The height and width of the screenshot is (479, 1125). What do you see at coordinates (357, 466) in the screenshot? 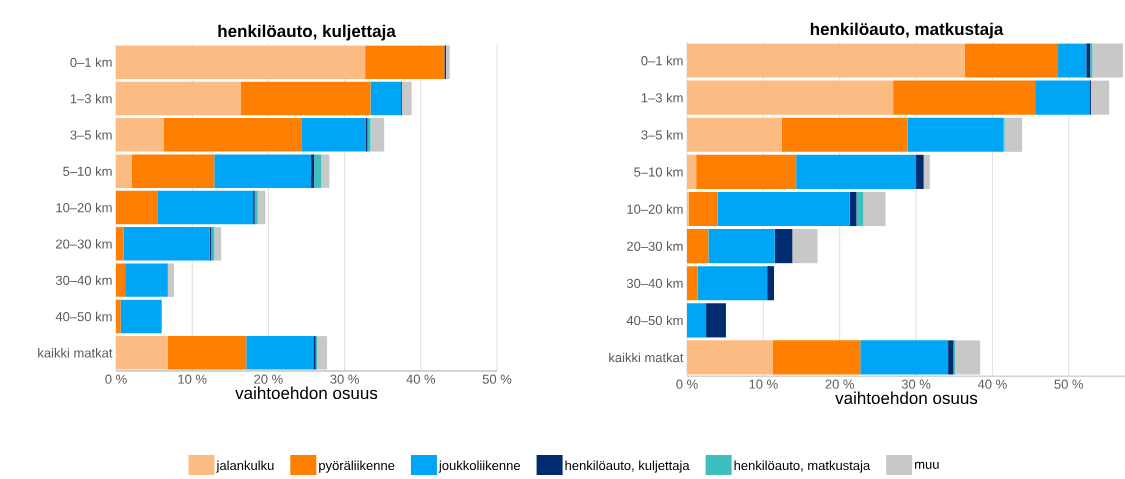
I see `legend-label: pyöräliikenne` at bounding box center [357, 466].